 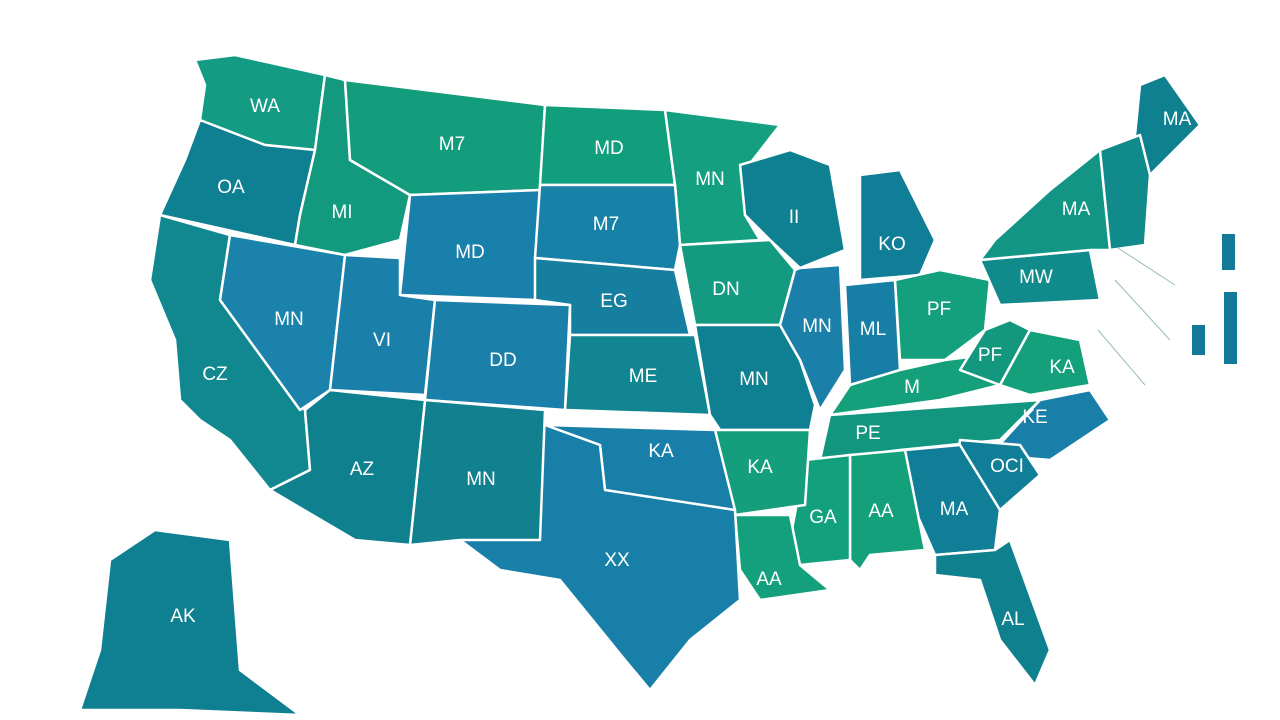 I want to click on state-label: VI, so click(x=382, y=340).